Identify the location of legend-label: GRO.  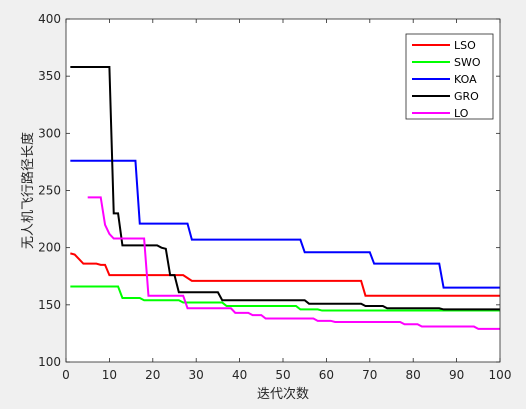
(466, 96).